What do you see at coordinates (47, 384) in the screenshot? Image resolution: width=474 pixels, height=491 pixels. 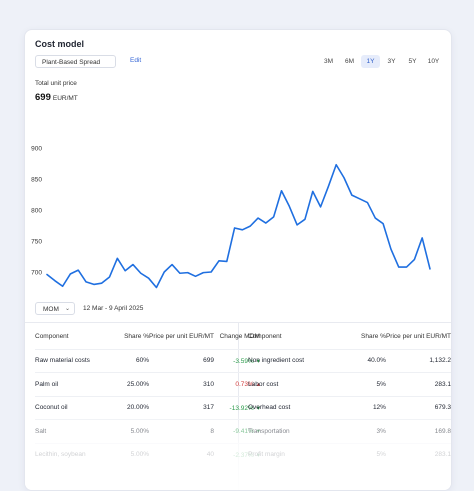 I see `component-name-text: Palm oil` at bounding box center [47, 384].